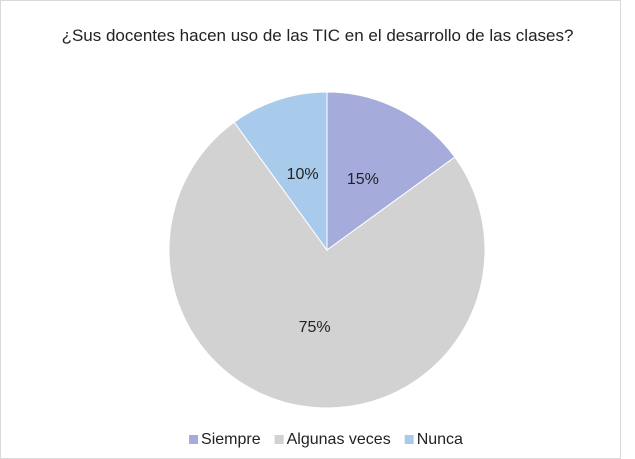  Describe the element at coordinates (315, 327) in the screenshot. I see `data-label: 75%` at that location.